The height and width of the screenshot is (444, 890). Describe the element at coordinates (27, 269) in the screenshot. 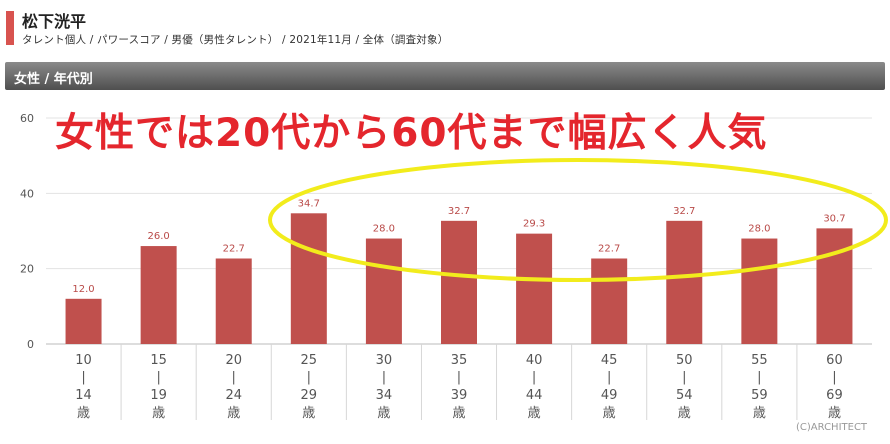

I see `y-tick-label: 20` at that location.